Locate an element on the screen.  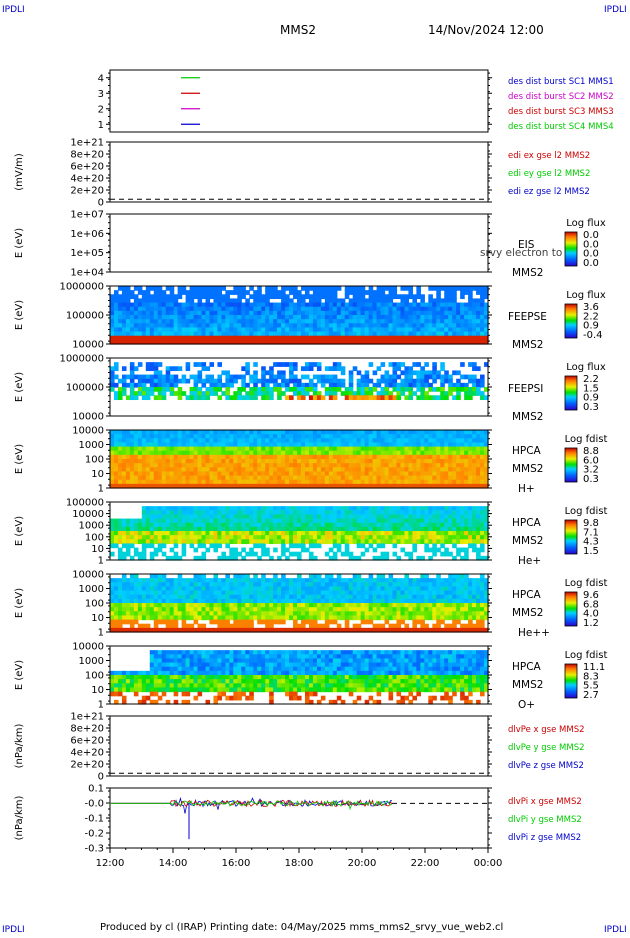
y-tick-label: 6e+20 is located at coordinates (87, 167).